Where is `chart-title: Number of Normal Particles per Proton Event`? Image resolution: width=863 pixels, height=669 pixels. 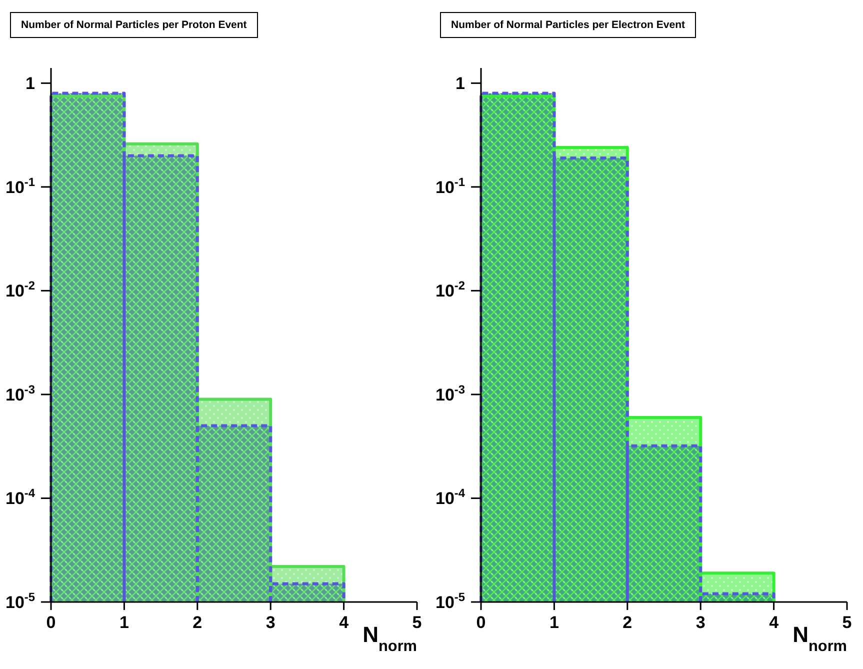 chart-title: Number of Normal Particles per Proton Event is located at coordinates (134, 25).